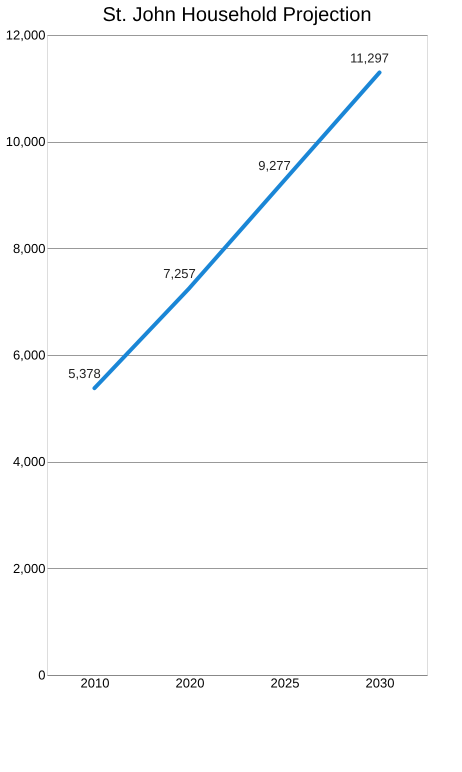 This screenshot has width=462, height=772. I want to click on data-label: 9,277, so click(274, 166).